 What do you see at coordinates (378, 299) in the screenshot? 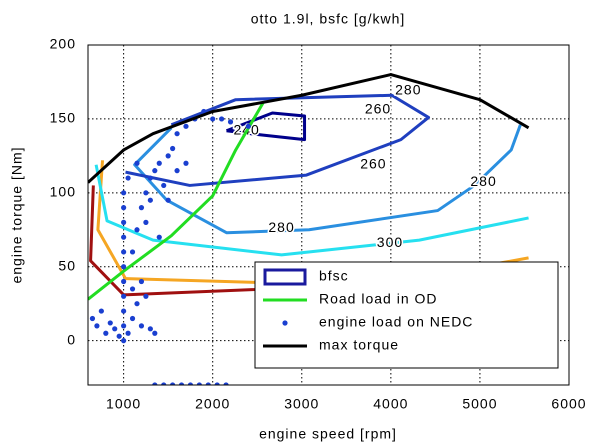
I see `legend-label: Road load in OD` at bounding box center [378, 299].